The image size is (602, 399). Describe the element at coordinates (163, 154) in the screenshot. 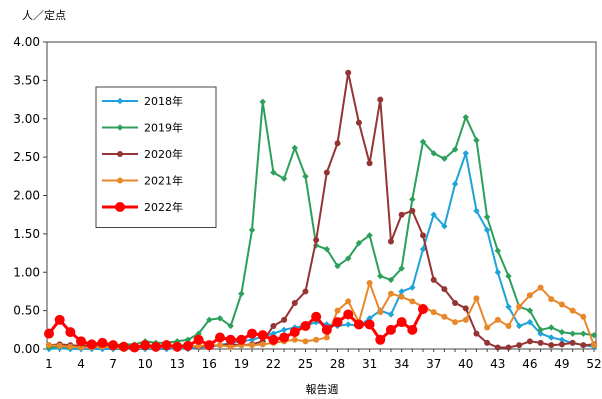

I see `legend-label-2020: 2020年` at that location.